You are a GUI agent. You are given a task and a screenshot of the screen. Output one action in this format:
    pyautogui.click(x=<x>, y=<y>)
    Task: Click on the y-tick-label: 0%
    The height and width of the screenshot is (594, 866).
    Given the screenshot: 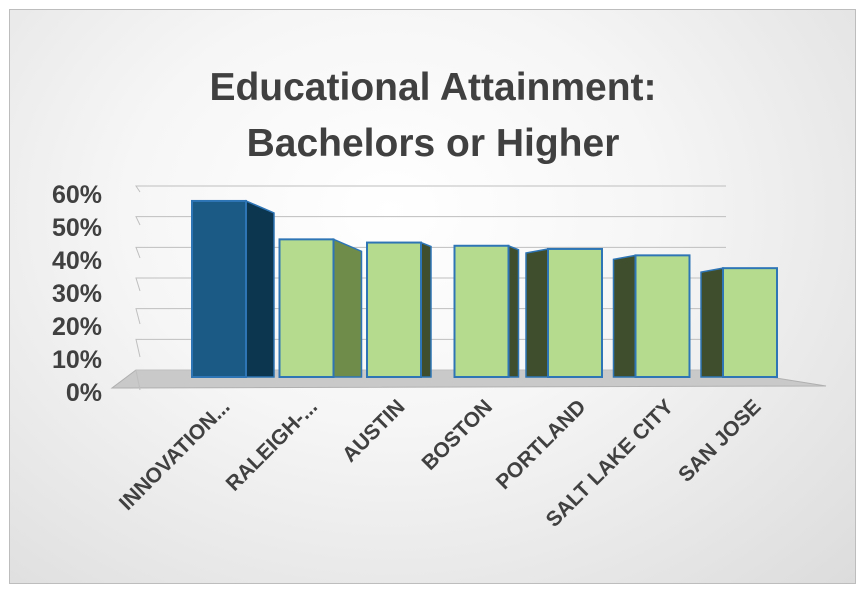 What is the action you would take?
    pyautogui.click(x=84, y=393)
    